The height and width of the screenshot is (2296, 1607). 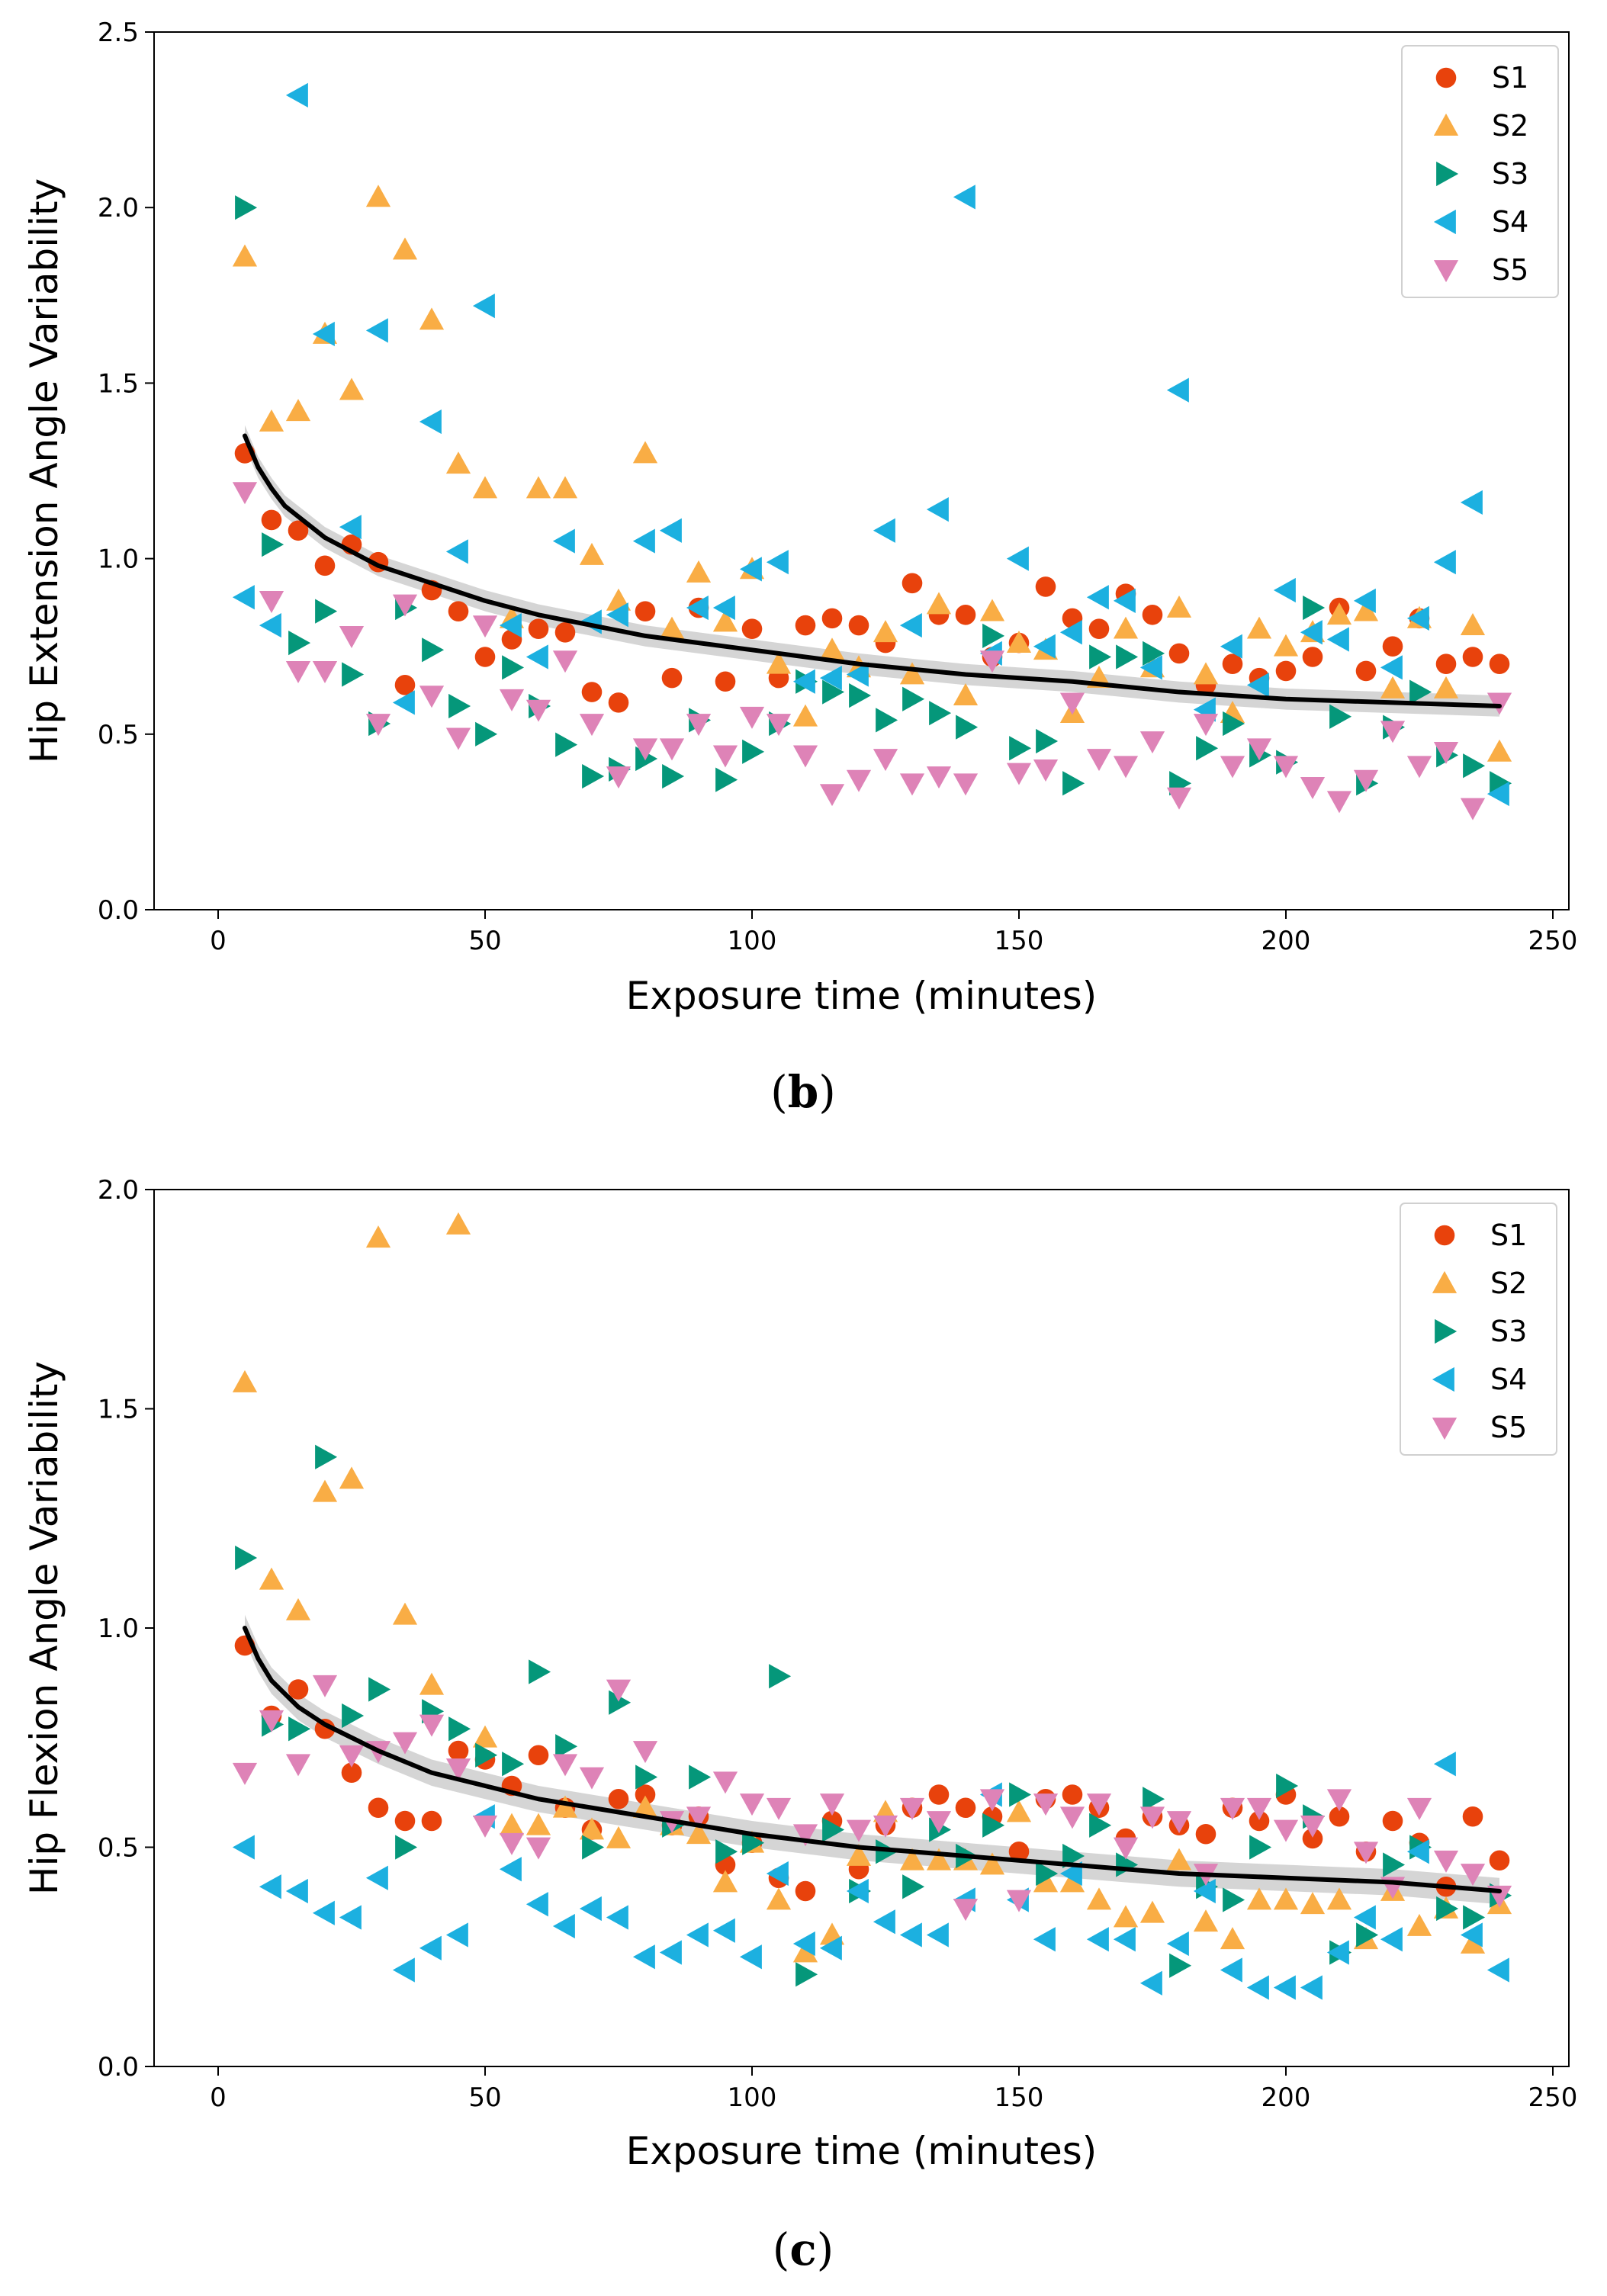 I want to click on legend-marker-s3, so click(x=1446, y=1331).